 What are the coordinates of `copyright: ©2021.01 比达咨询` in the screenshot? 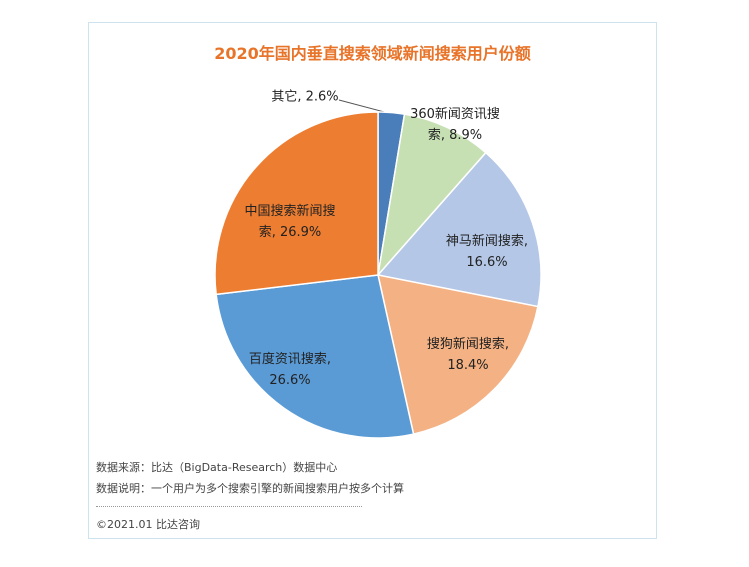 It's located at (148, 524).